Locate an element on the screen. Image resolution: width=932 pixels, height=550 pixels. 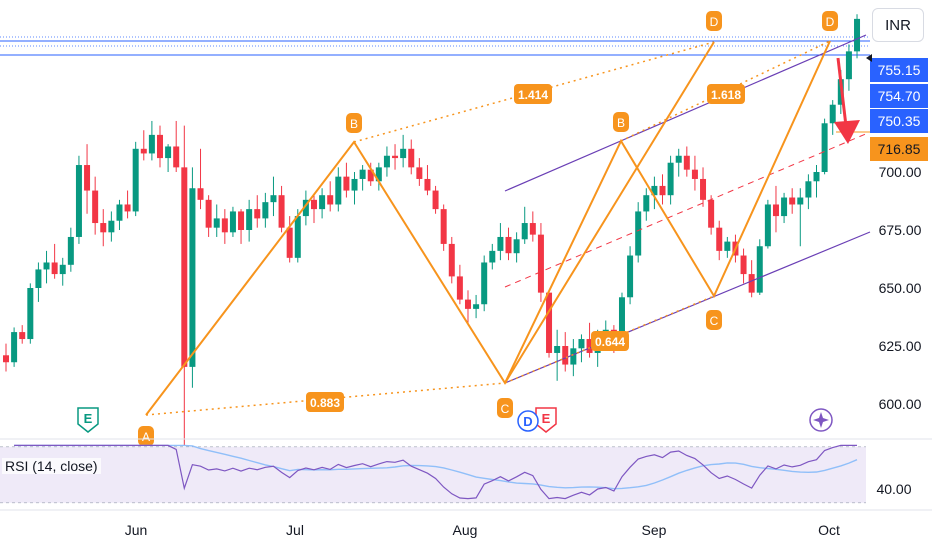
pattern-point-label: C is located at coordinates (714, 320).